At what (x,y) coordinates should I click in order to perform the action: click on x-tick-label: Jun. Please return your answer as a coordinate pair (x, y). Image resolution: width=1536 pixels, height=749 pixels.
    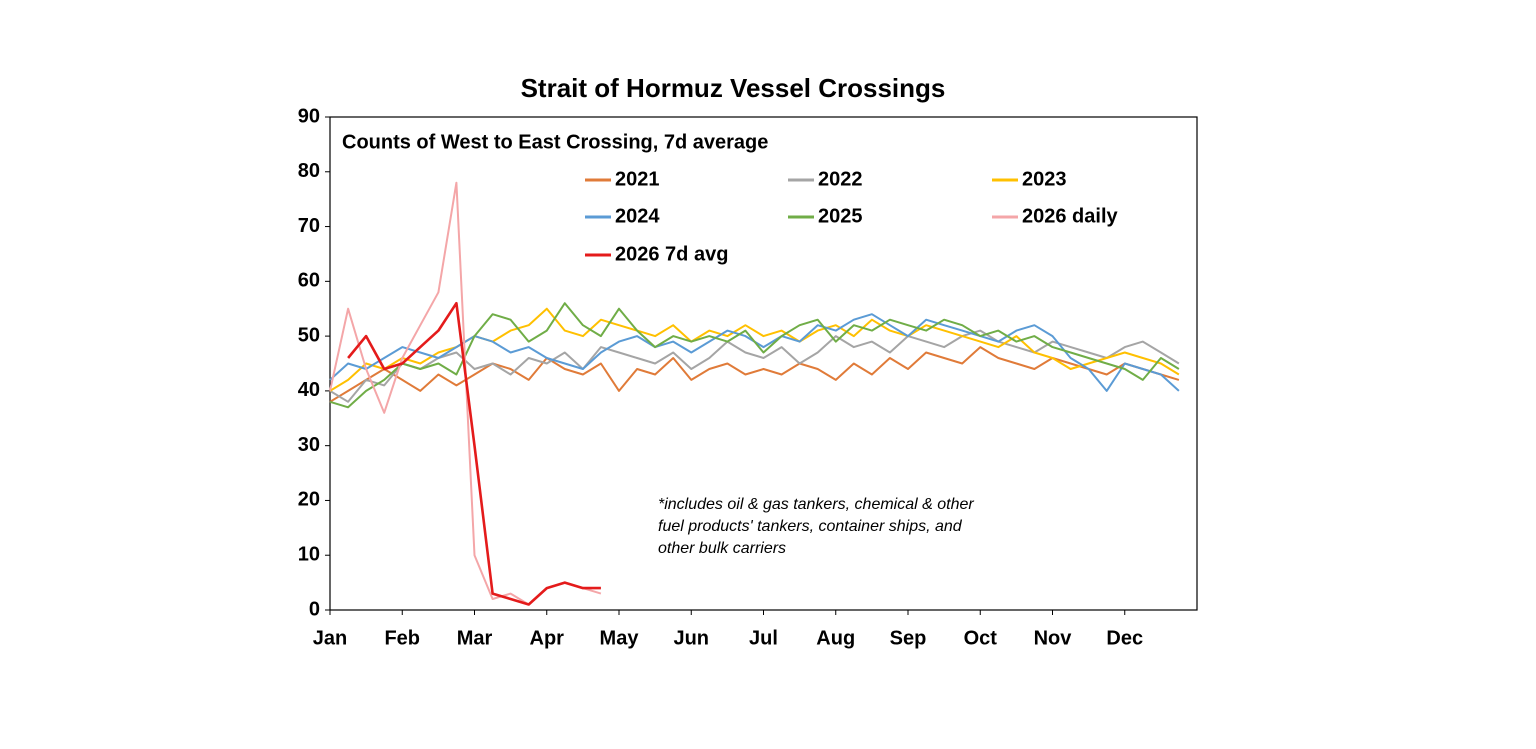
    Looking at the image, I should click on (691, 638).